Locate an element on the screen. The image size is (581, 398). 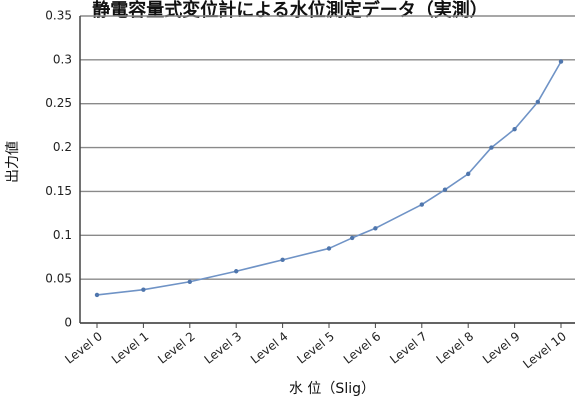
x-axis-label: 水 位（Slig） is located at coordinates (332, 389).